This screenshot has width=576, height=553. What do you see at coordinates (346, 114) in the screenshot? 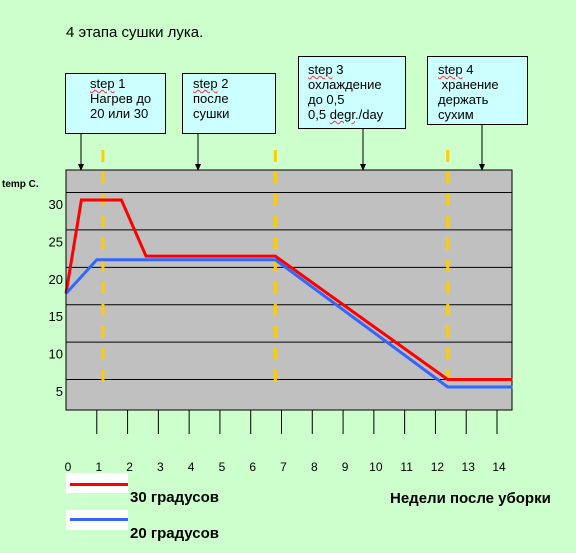
I see `callout-step-3-line-4: 0,5 degr./day` at bounding box center [346, 114].